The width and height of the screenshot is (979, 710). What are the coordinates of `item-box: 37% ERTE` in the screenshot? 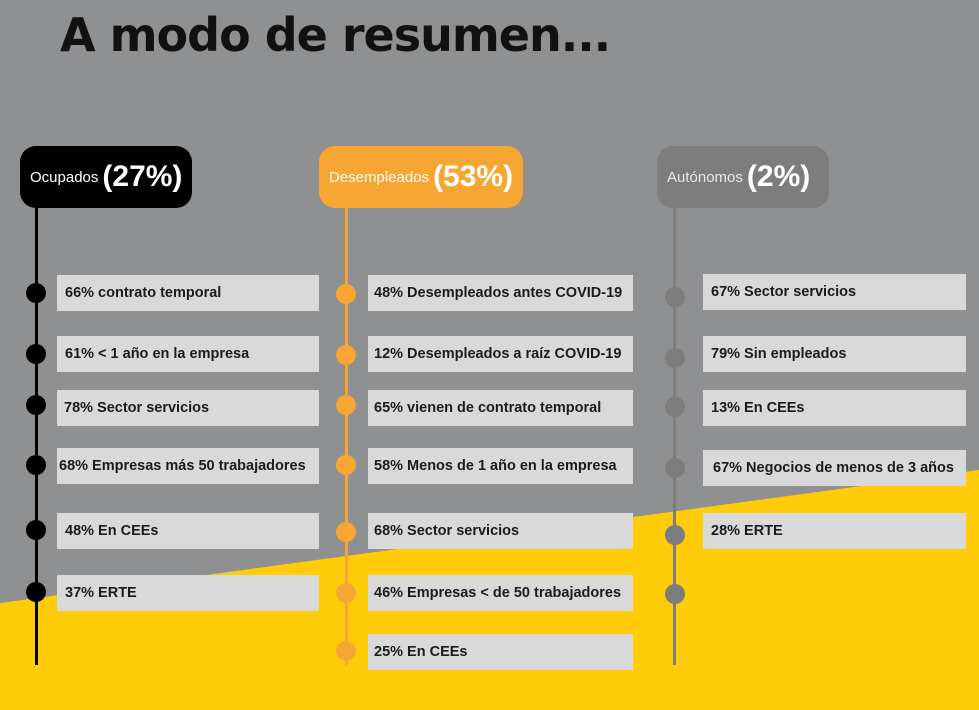 It's located at (188, 593).